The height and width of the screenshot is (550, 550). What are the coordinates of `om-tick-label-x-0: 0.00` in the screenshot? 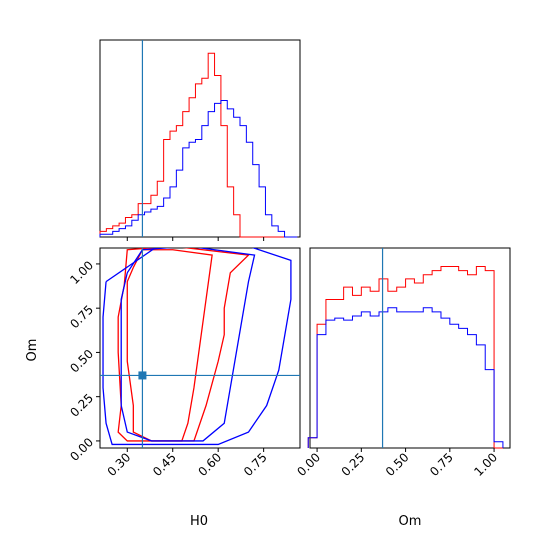 It's located at (308, 464).